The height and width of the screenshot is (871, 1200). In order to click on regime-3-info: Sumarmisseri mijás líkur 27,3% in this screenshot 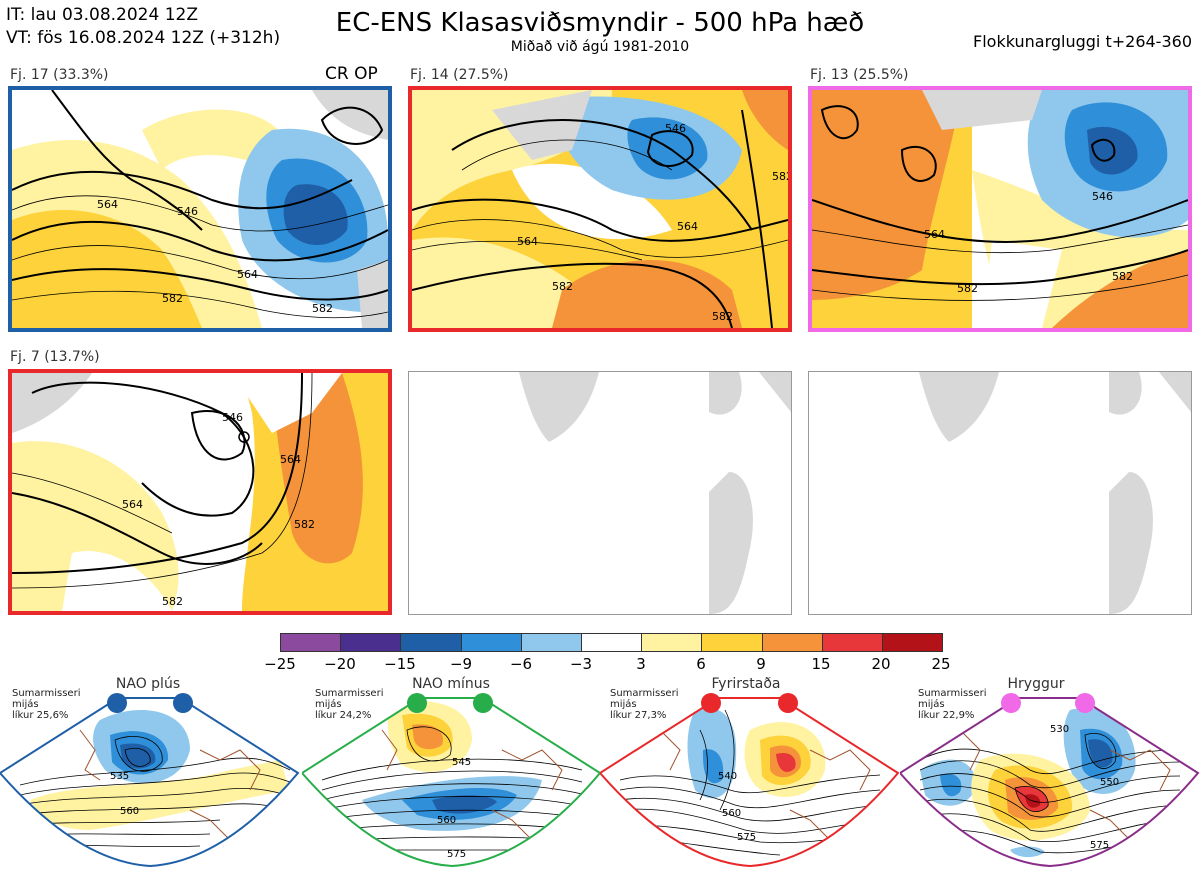, I will do `click(644, 704)`.